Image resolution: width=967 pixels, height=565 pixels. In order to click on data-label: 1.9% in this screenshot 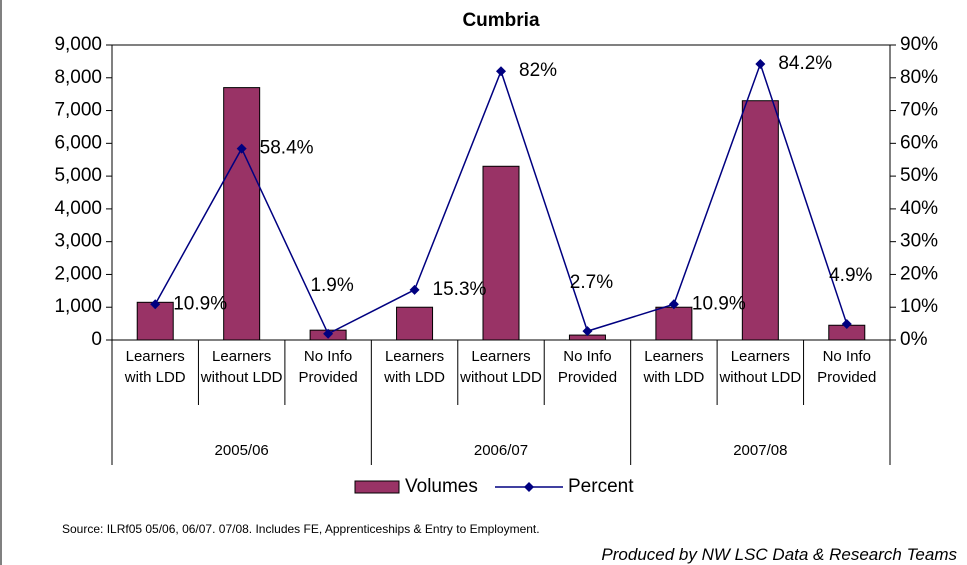, I will do `click(331, 285)`.